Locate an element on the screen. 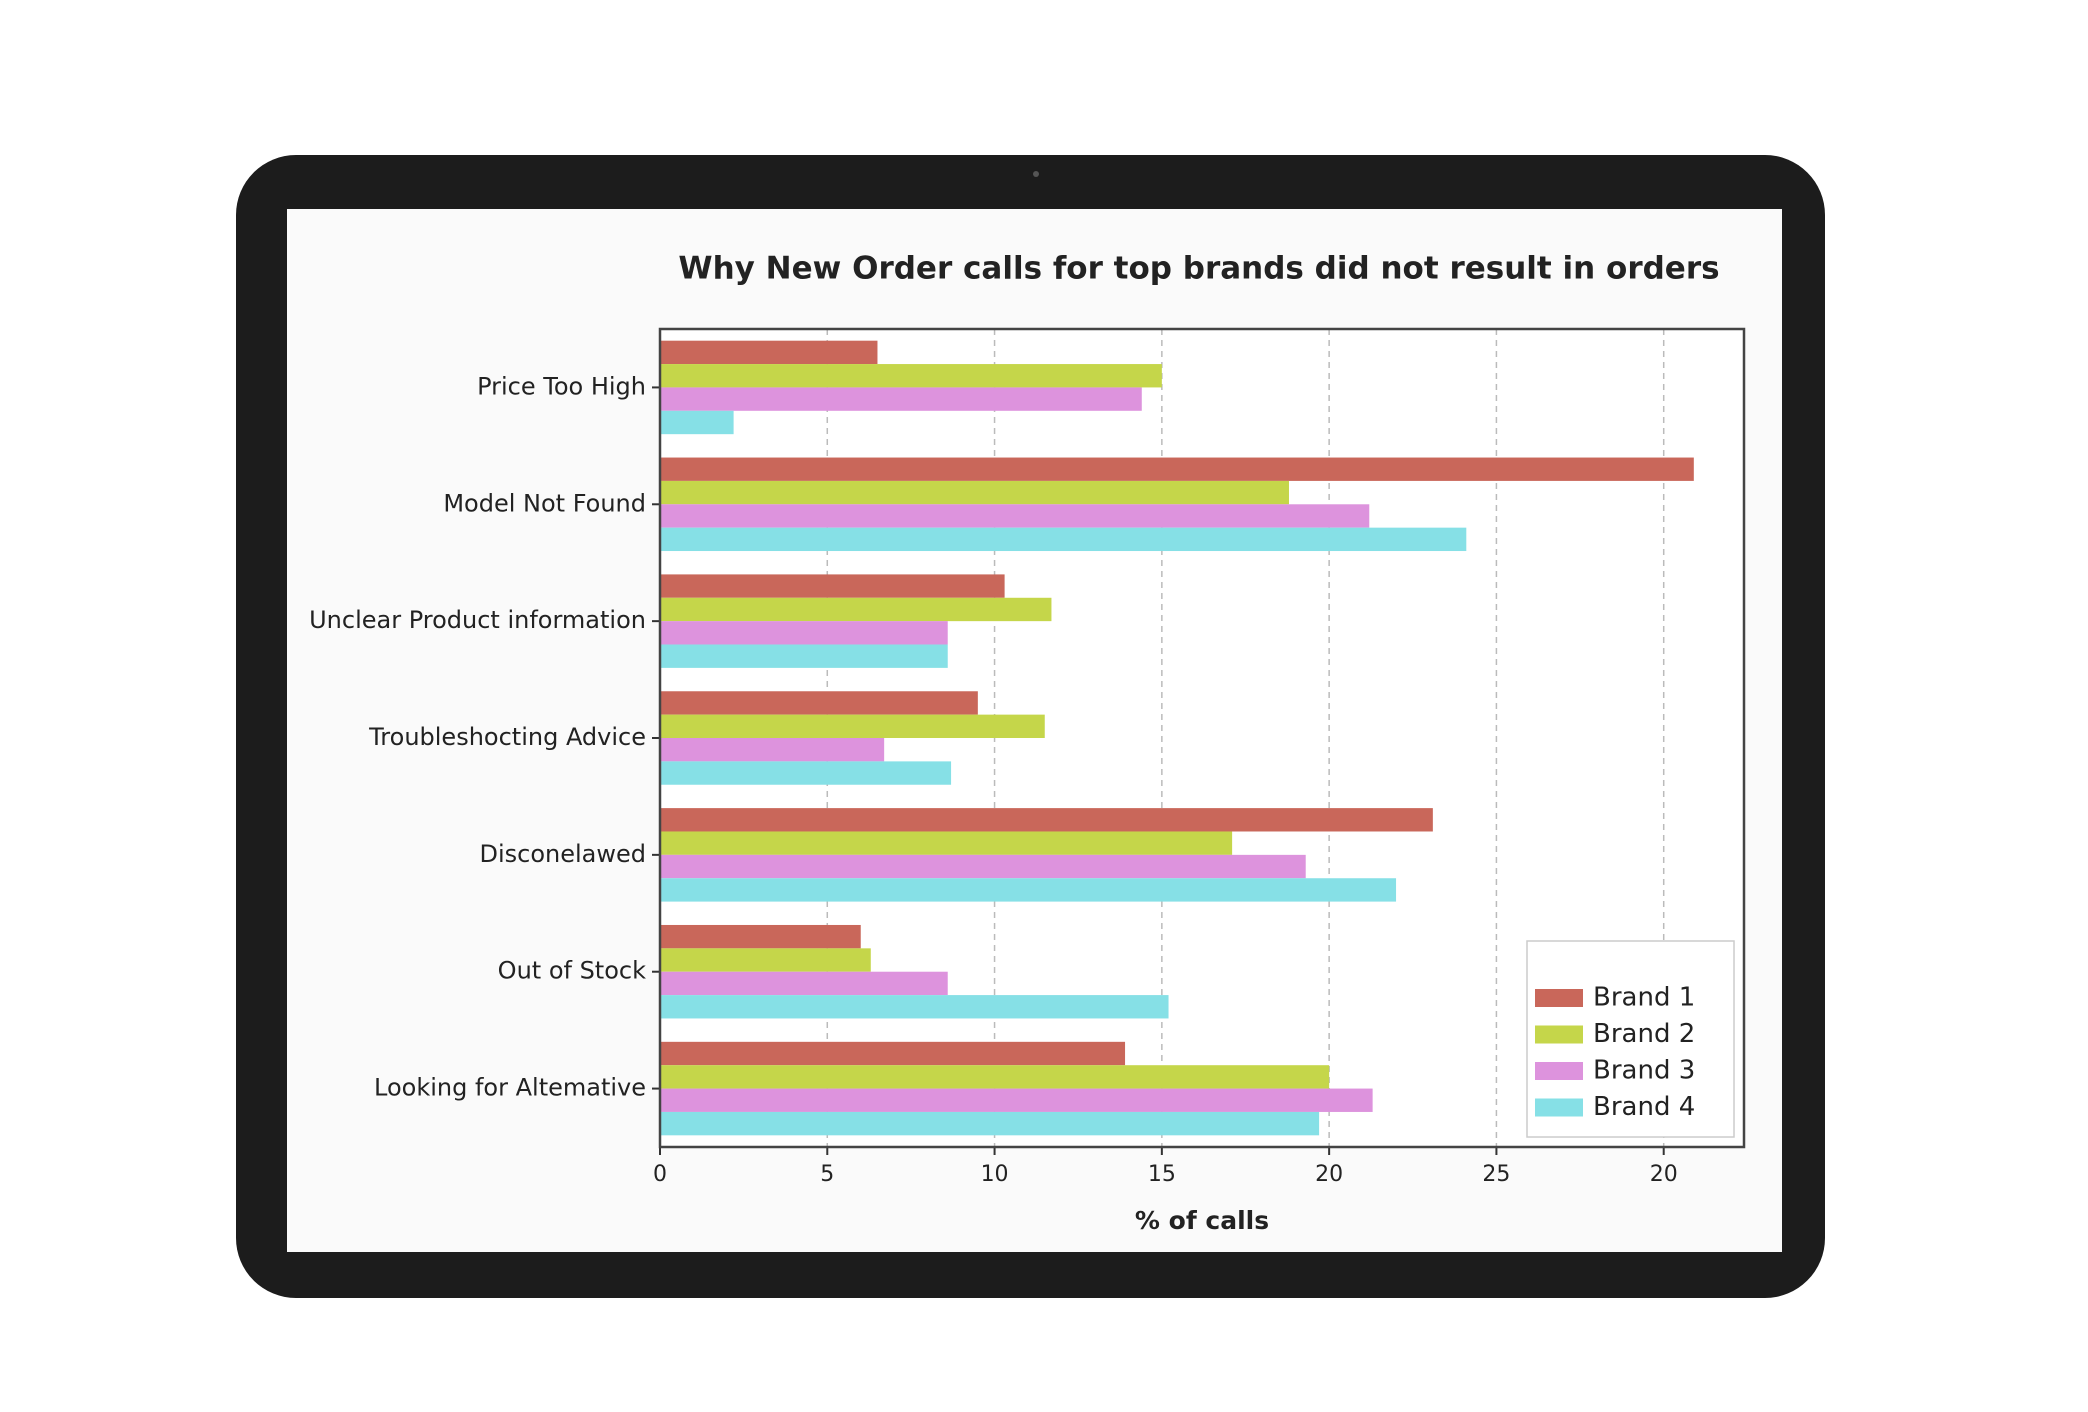 This screenshot has width=2088, height=1412. x-tick-label: 25 is located at coordinates (1496, 1174).